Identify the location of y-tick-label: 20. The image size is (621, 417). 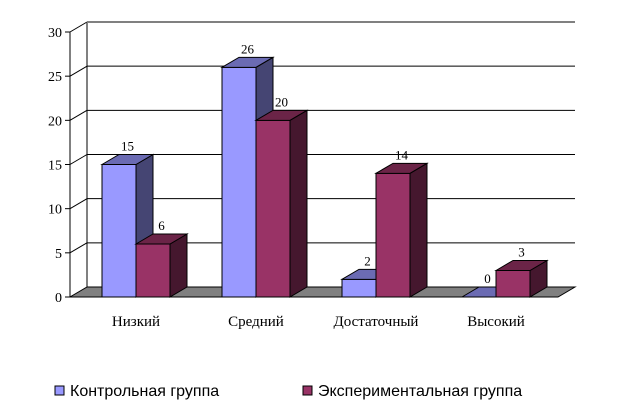
(55, 121).